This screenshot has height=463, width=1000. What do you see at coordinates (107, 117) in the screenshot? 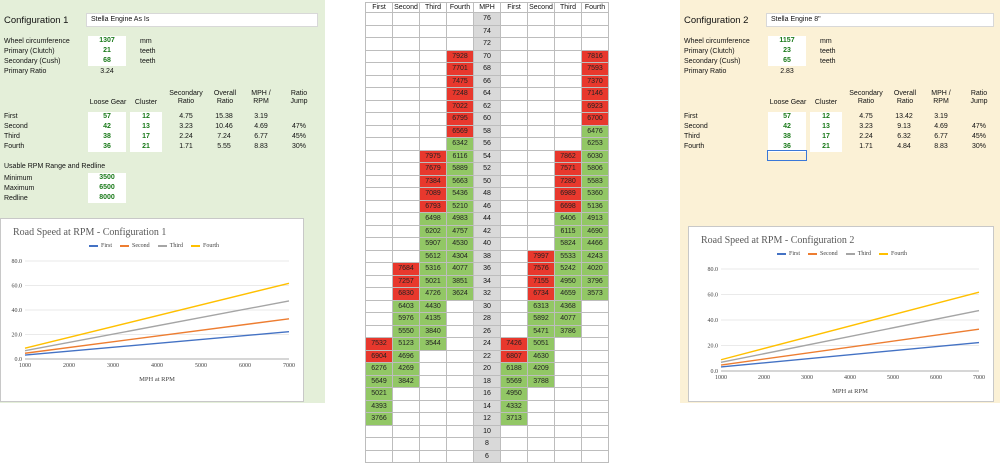
I see `config1-gear-loose: 57` at bounding box center [107, 117].